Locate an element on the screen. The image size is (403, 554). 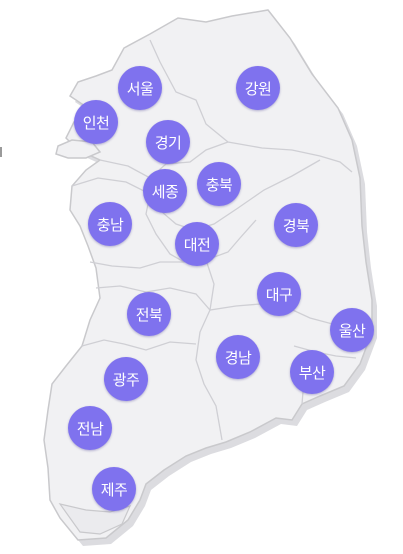
region-busan-button: 부산 is located at coordinates (312, 372).